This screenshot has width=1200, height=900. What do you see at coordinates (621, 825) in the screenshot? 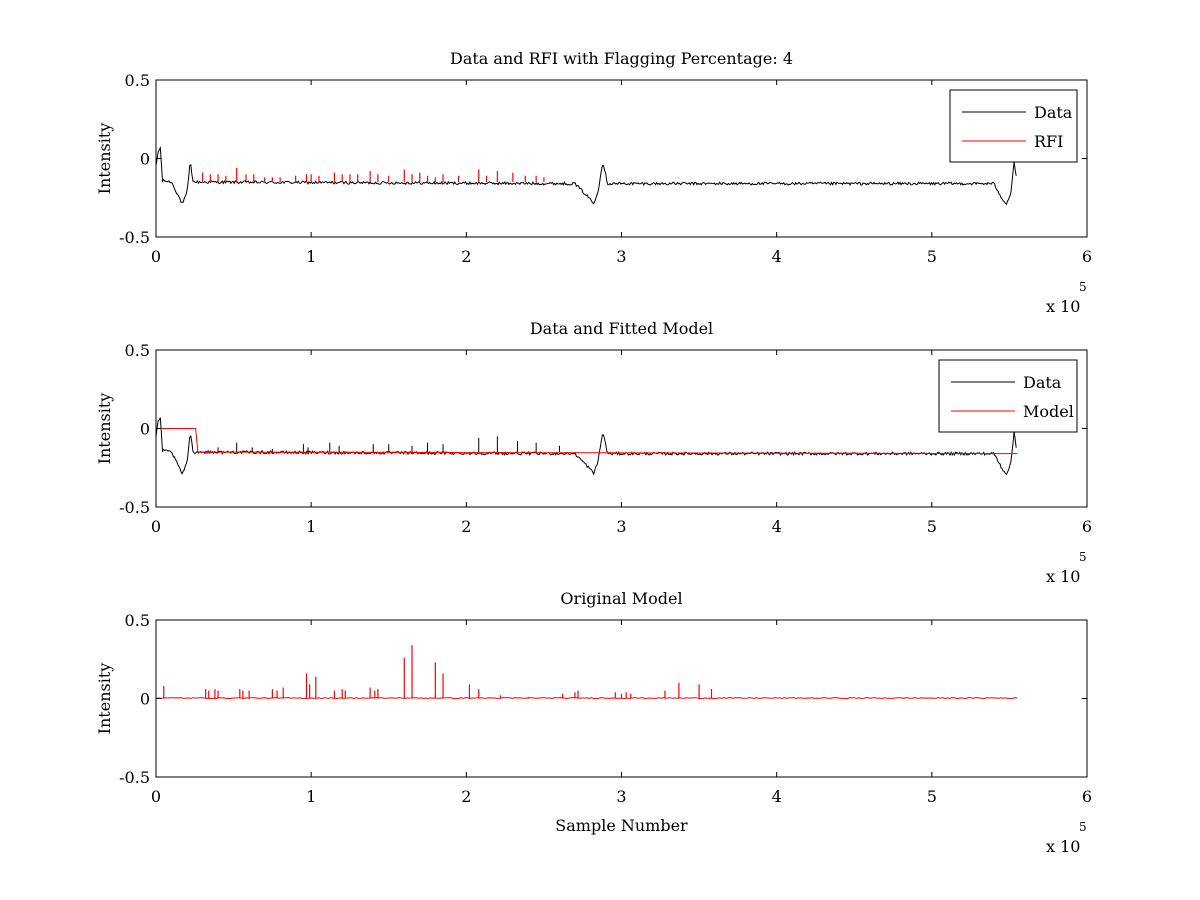
I see `x-axis-label: Sample Number` at bounding box center [621, 825].